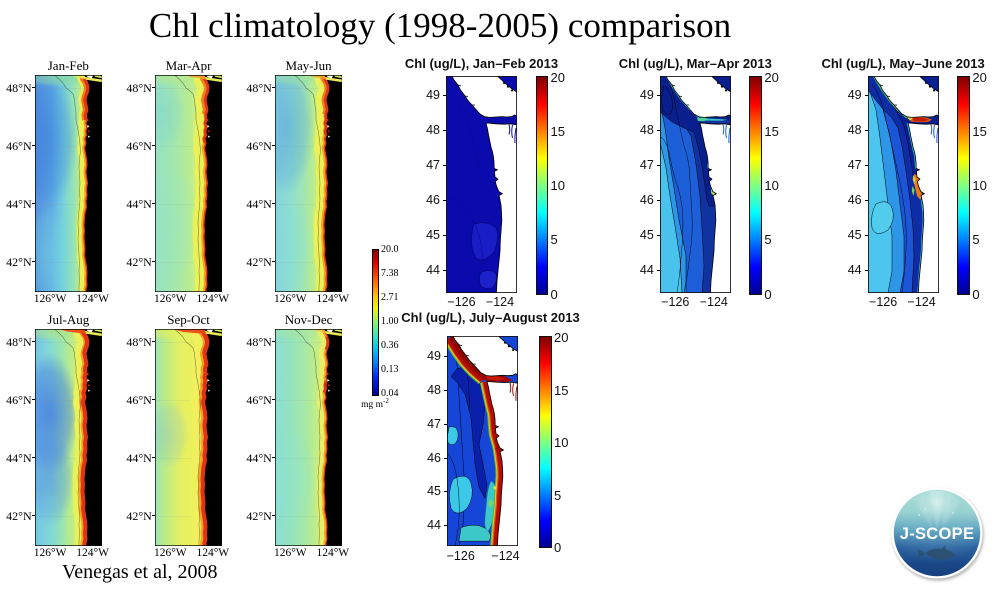  I want to click on svg-text: J-SCOPE, so click(937, 534).